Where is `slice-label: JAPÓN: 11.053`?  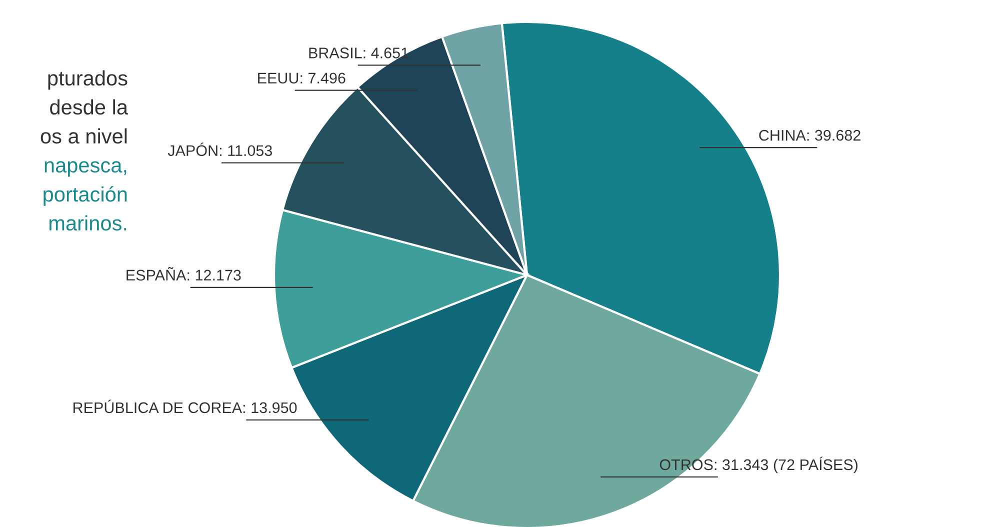 slice-label: JAPÓN: 11.053 is located at coordinates (220, 149).